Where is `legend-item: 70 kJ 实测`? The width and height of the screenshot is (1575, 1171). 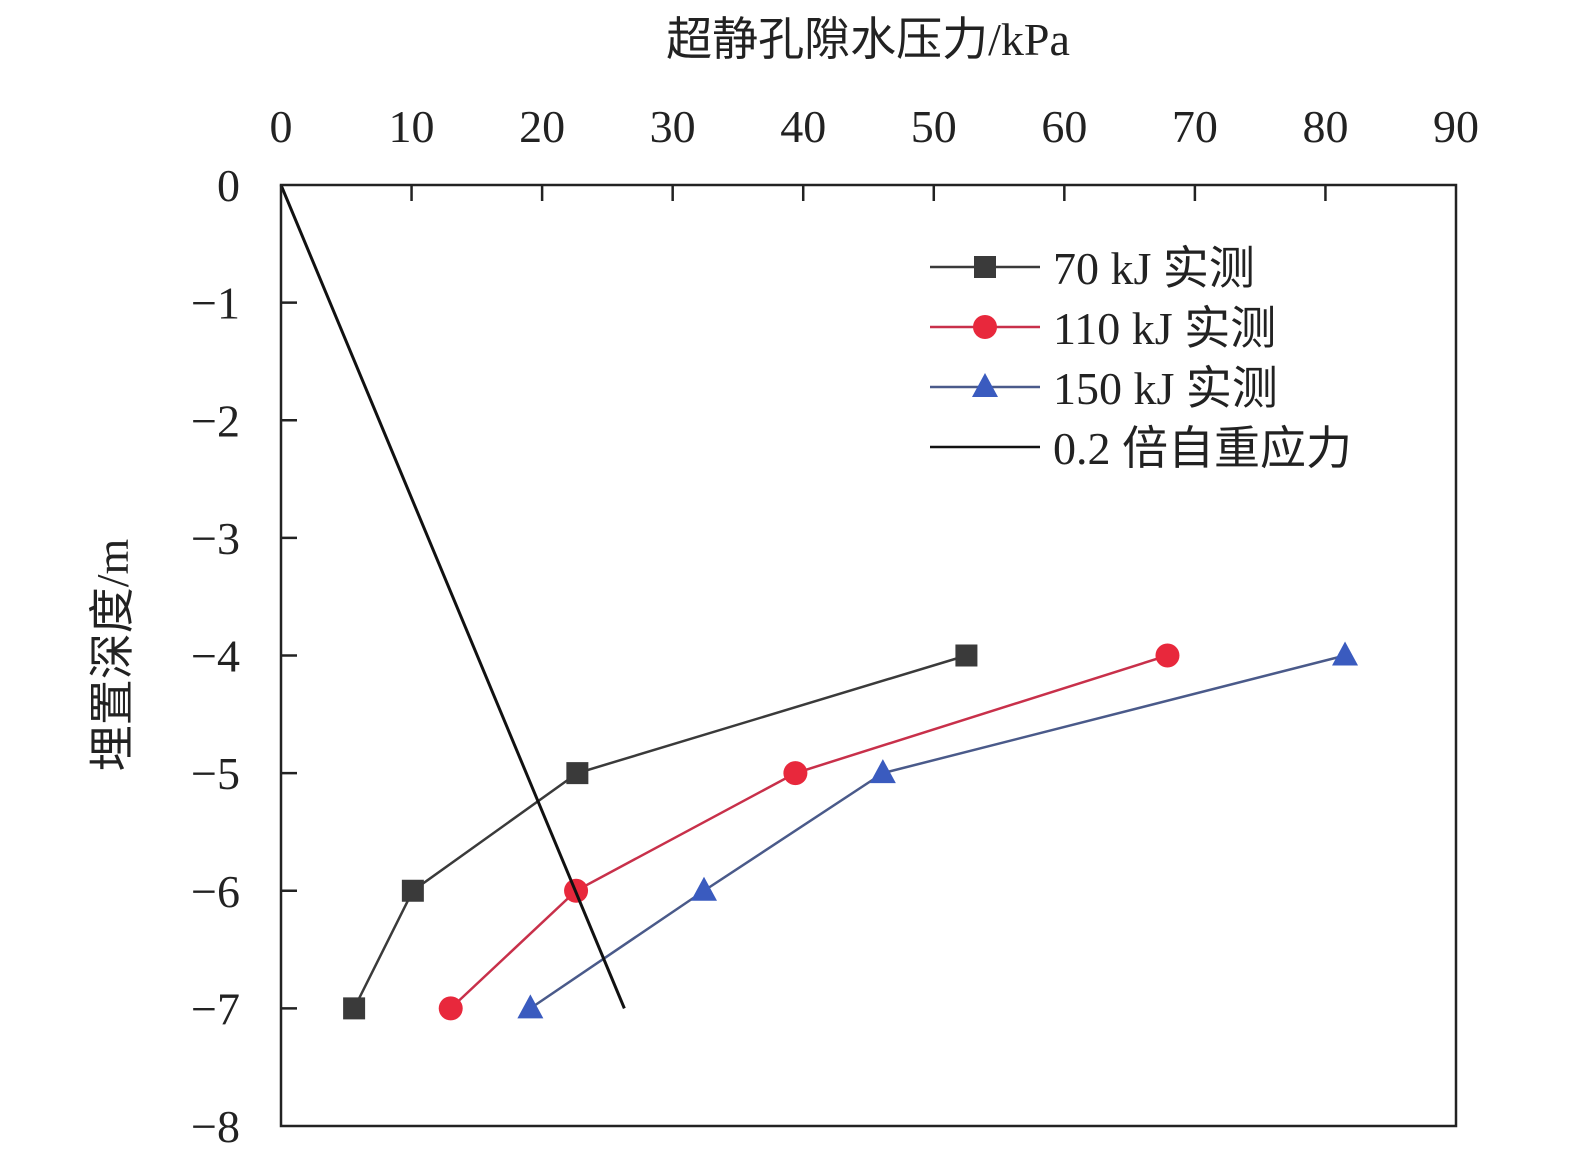 legend-item: 70 kJ 实测 is located at coordinates (1092, 268).